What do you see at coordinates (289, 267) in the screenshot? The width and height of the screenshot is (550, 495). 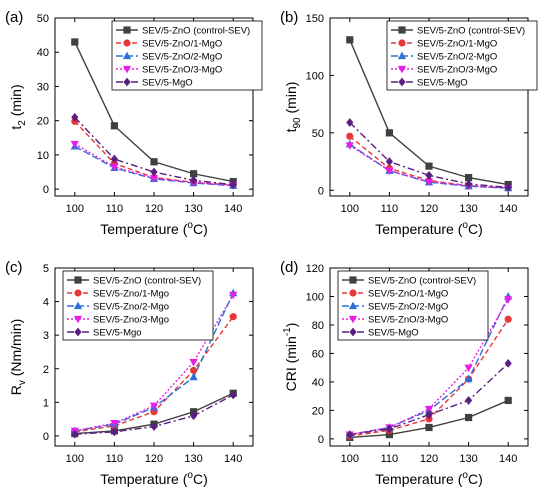 I see `panel-label: (d)` at bounding box center [289, 267].